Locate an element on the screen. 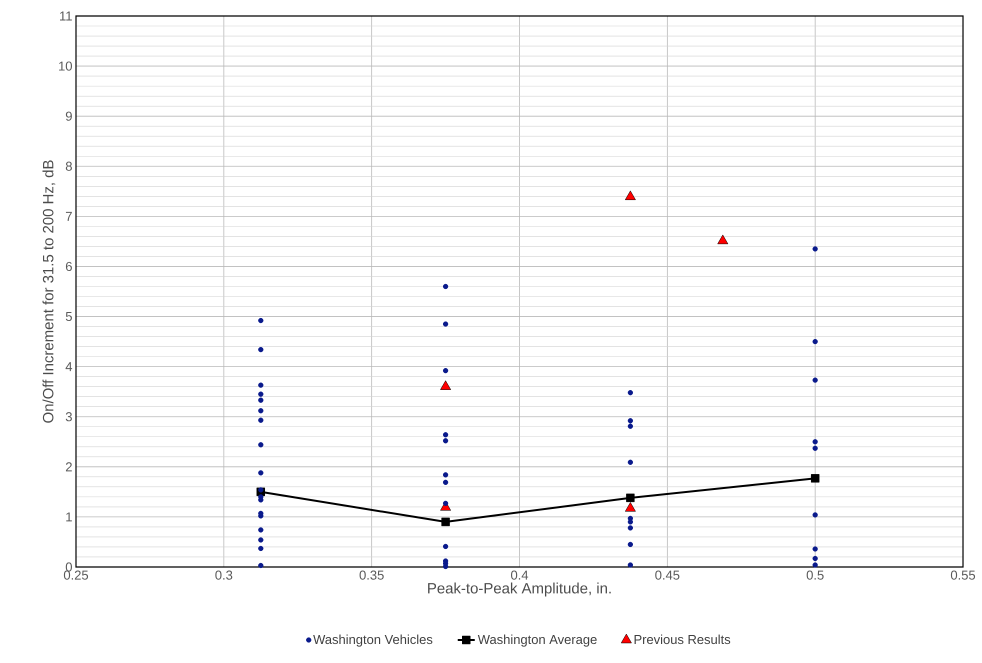  y-tick-label: 11 is located at coordinates (66, 16).